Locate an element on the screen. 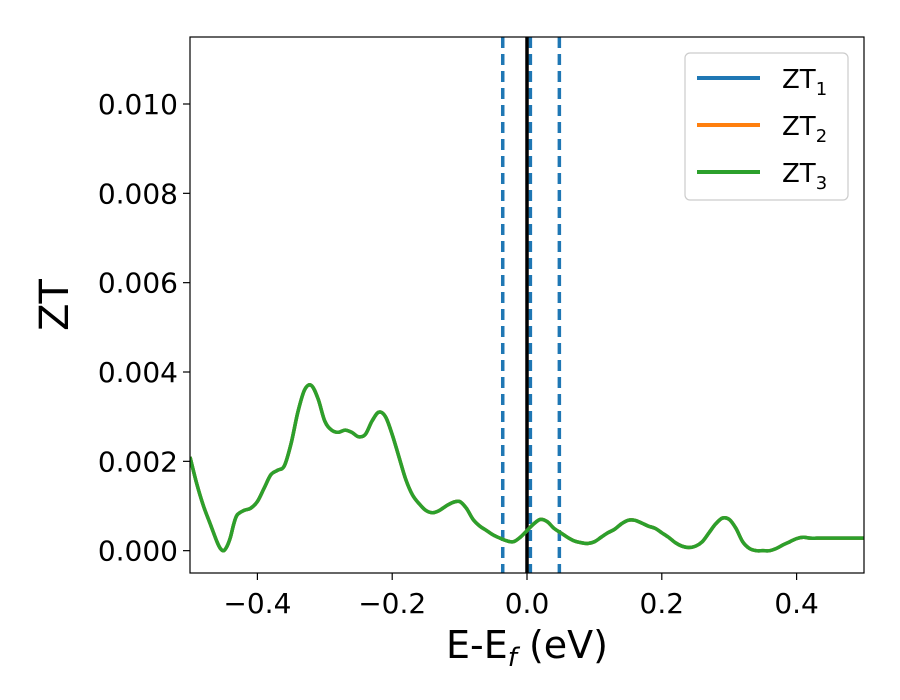 This screenshot has width=900, height=700. y-tick-label: 0.006 is located at coordinates (138, 283).